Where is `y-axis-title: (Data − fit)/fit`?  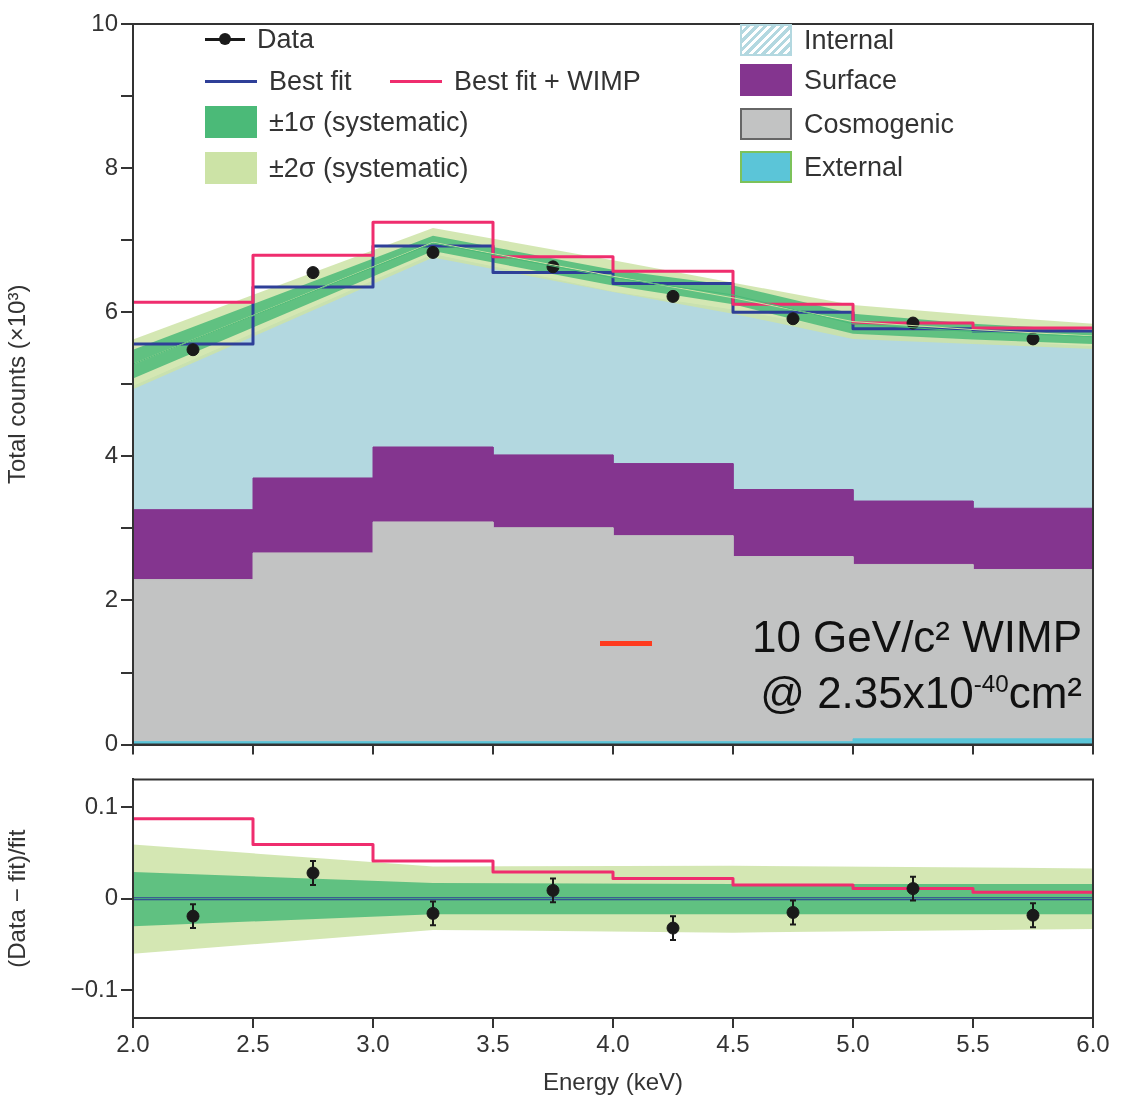 y-axis-title: (Data − fit)/fit is located at coordinates (17, 898).